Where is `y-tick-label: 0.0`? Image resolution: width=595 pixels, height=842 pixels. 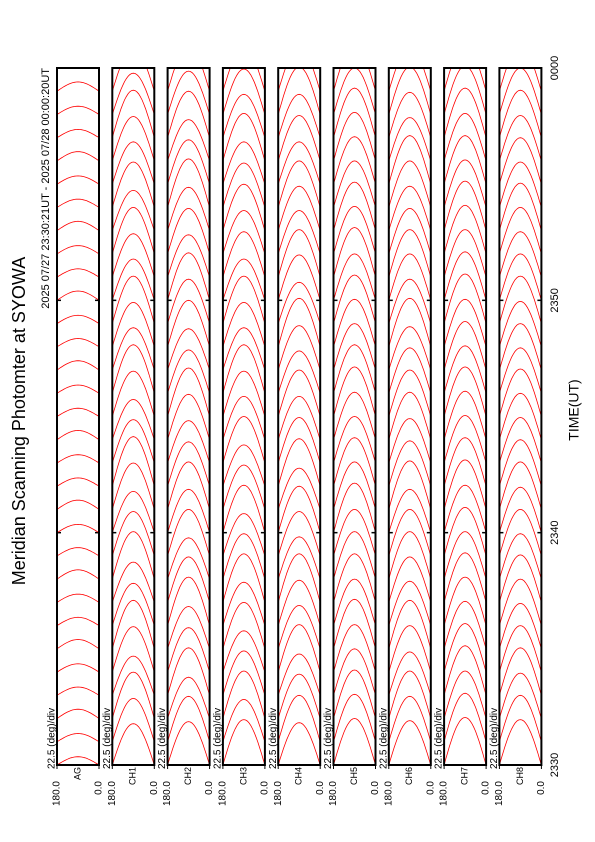 y-tick-label: 0.0 is located at coordinates (99, 788).